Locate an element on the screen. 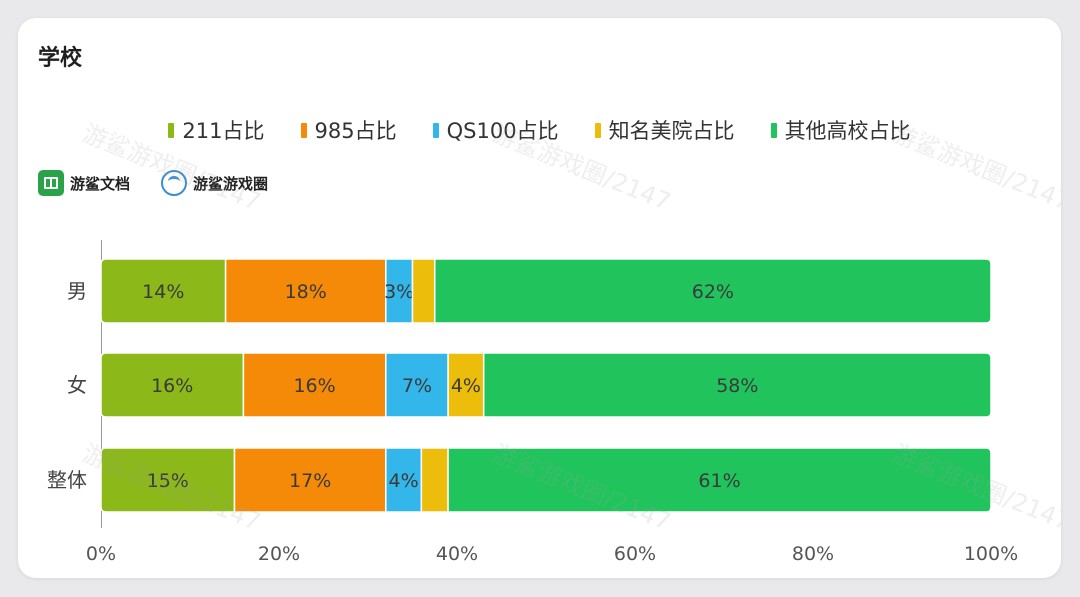  x-tick-label: 40% is located at coordinates (457, 554).